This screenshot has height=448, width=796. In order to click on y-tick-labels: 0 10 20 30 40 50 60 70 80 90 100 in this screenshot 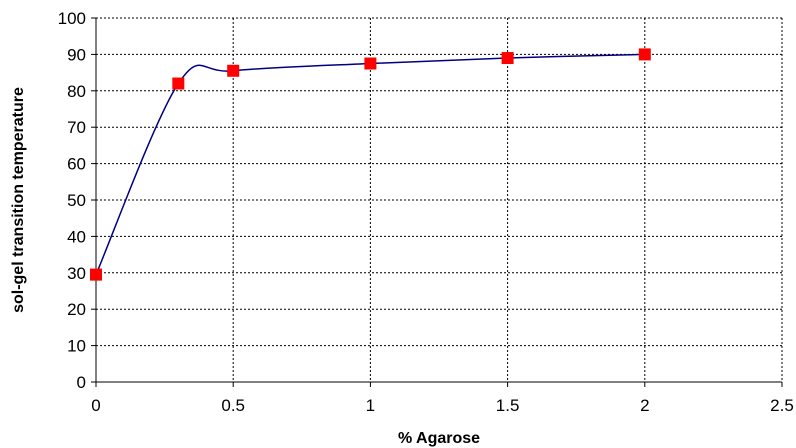, I will do `click(72, 200)`.